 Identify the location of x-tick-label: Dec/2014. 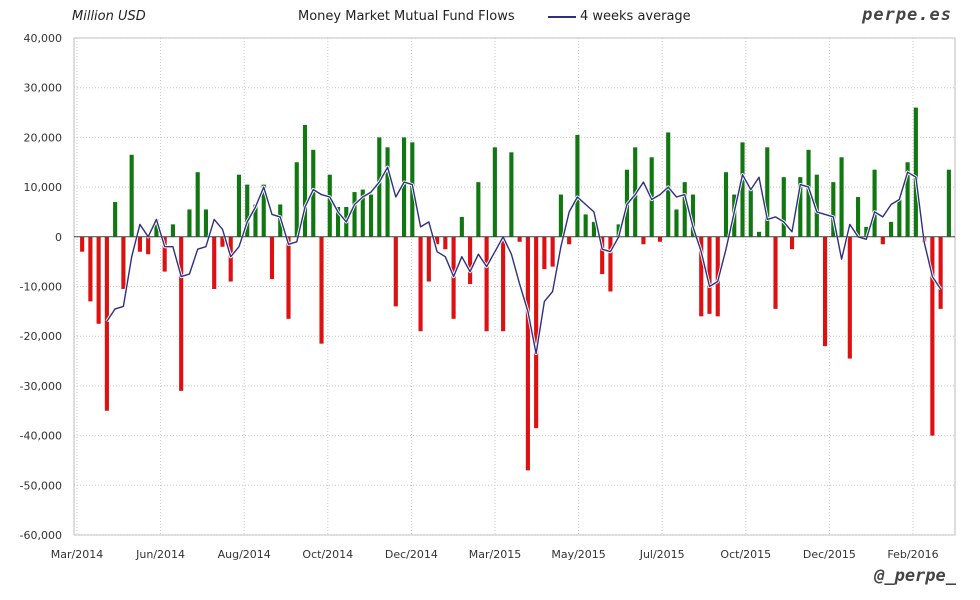
(411, 554).